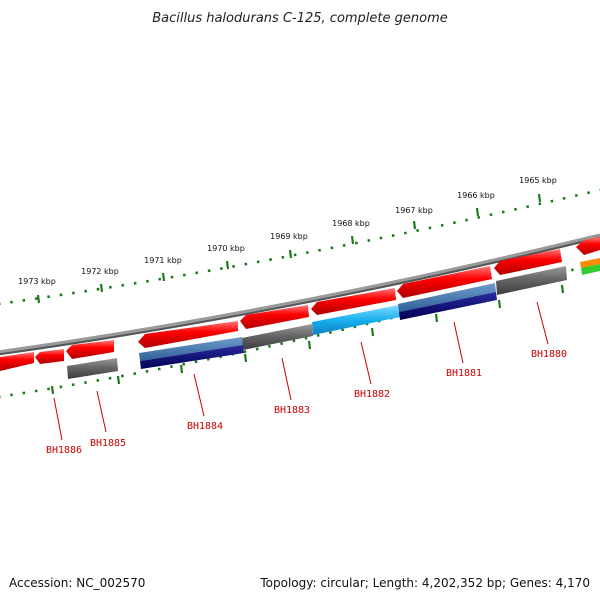 The width and height of the screenshot is (600, 600). I want to click on tick-label: 1971 kbp, so click(163, 260).